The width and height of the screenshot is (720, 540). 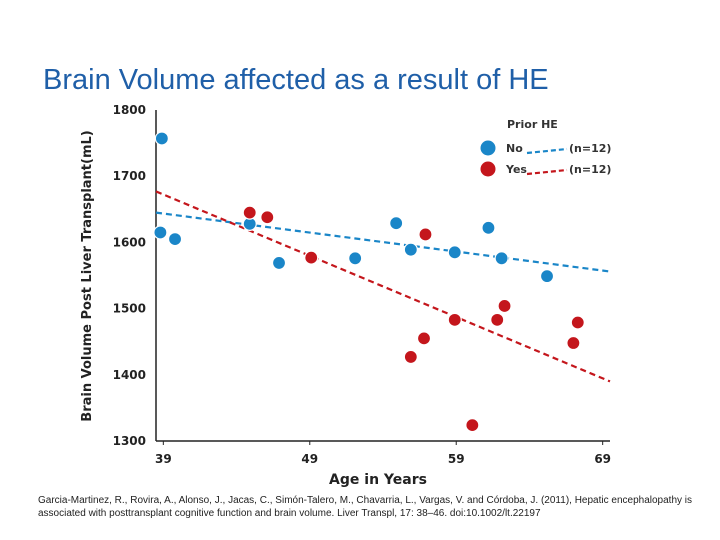 I want to click on y-tick-label: 1600, so click(x=129, y=242).